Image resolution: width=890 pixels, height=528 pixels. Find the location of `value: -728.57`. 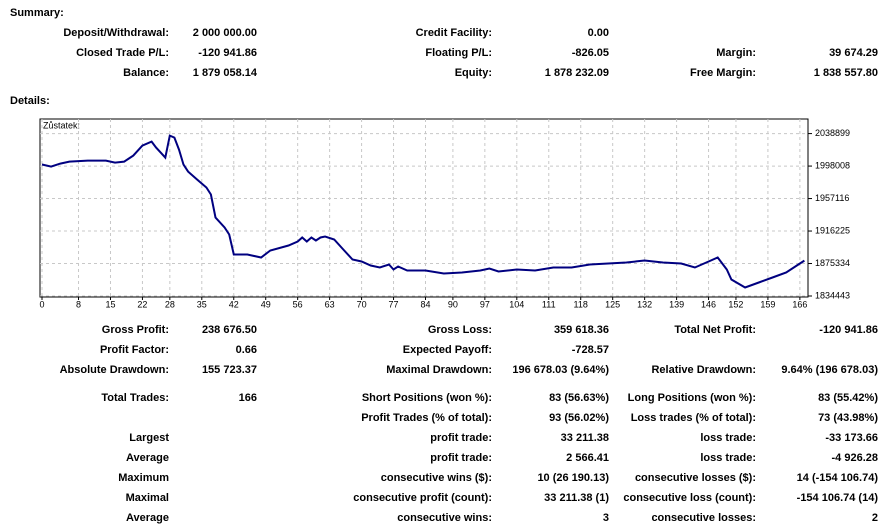

value: -728.57 is located at coordinates (590, 350).